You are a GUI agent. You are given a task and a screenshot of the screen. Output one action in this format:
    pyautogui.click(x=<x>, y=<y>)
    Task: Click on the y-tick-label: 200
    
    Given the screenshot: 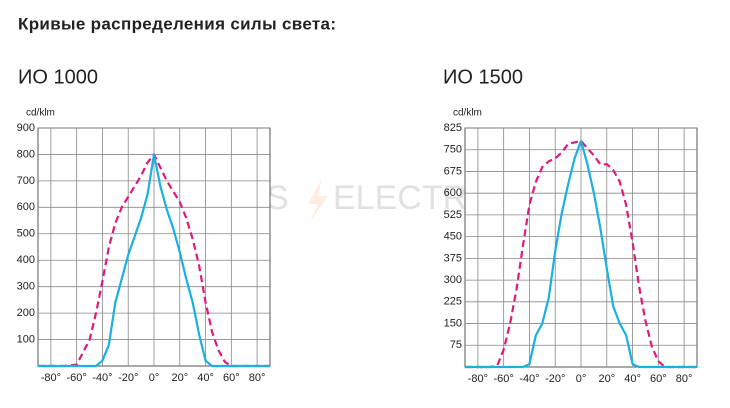 What is the action you would take?
    pyautogui.click(x=26, y=313)
    